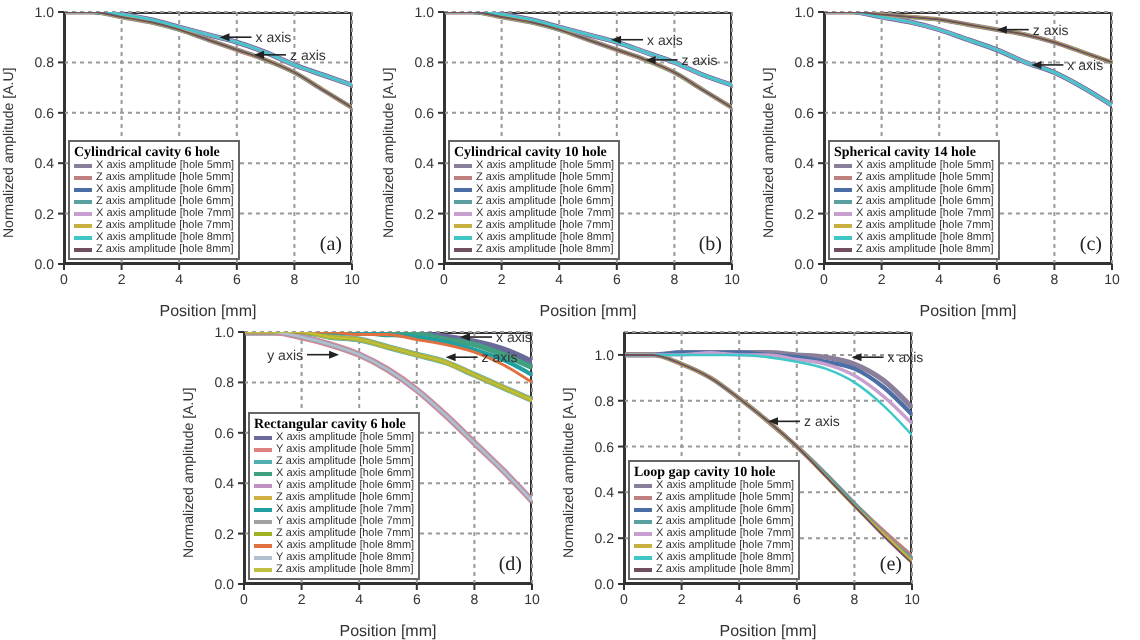 Image resolution: width=1140 pixels, height=640 pixels. Describe the element at coordinates (710, 245) in the screenshot. I see `annotation: (b)` at that location.